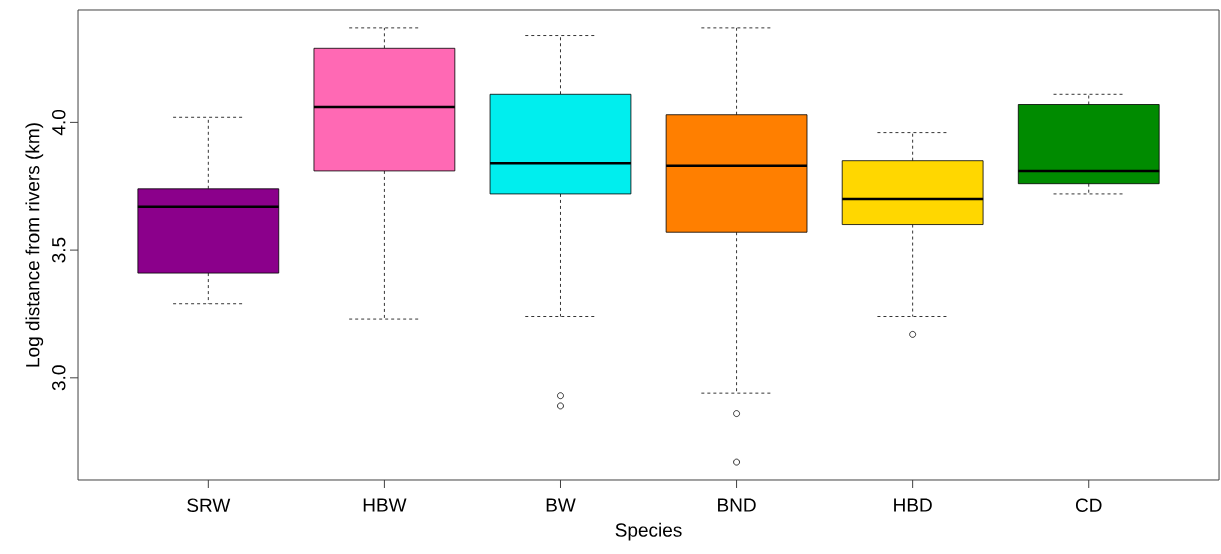  I want to click on y-tick-label: 4.0, so click(59, 122).